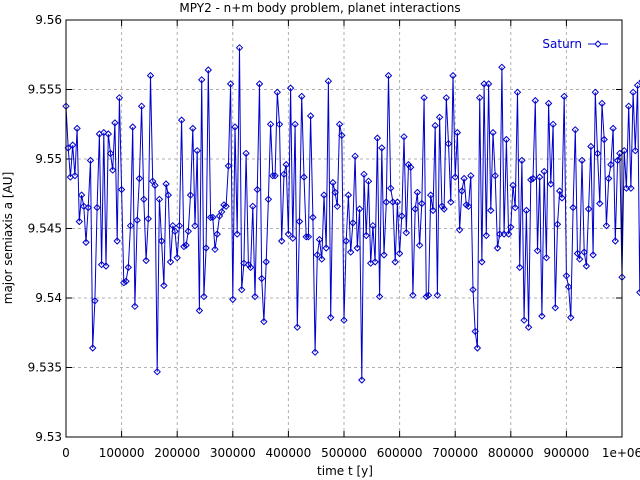 Image resolution: width=640 pixels, height=480 pixels. What do you see at coordinates (621, 453) in the screenshot?
I see `x-tick-label: 1e+06` at bounding box center [621, 453].